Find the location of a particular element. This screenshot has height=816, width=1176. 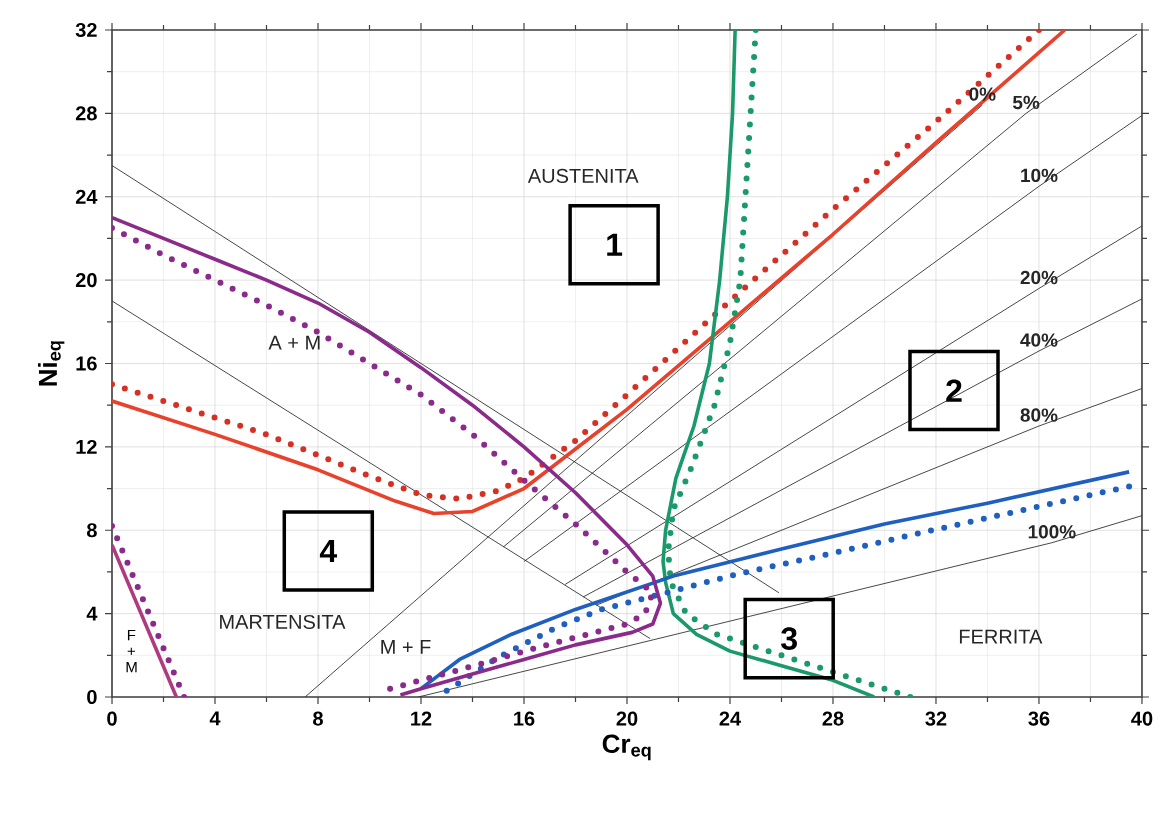

annotation: A + M is located at coordinates (294, 342).